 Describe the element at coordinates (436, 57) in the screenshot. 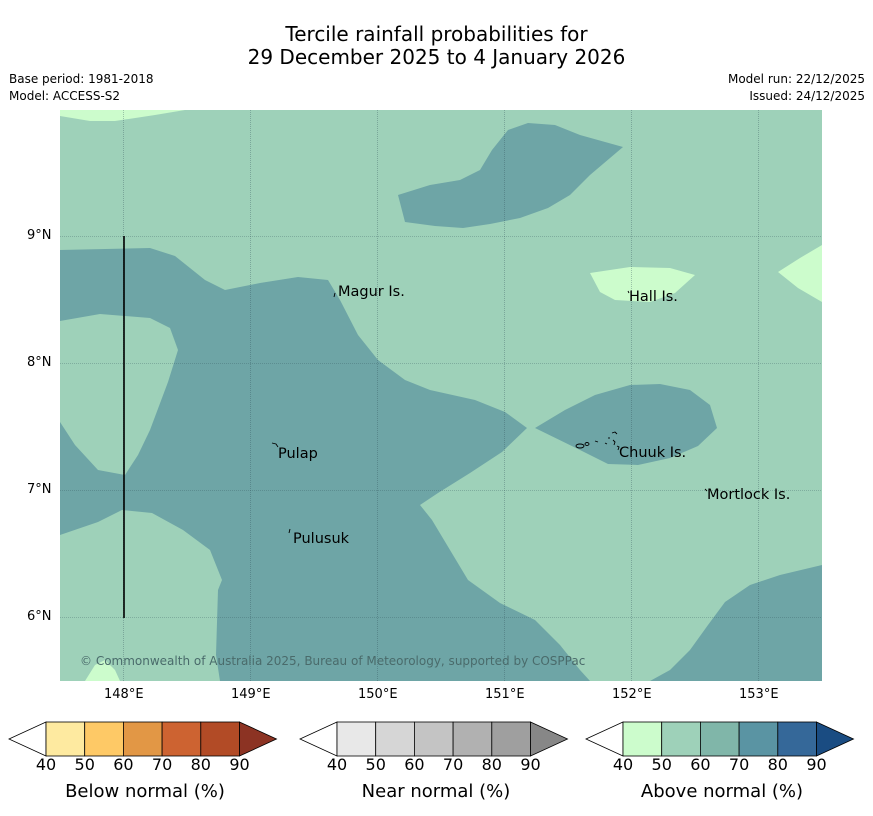

I see `title-line-2: 29 December 2025 to 4 January 2026` at that location.